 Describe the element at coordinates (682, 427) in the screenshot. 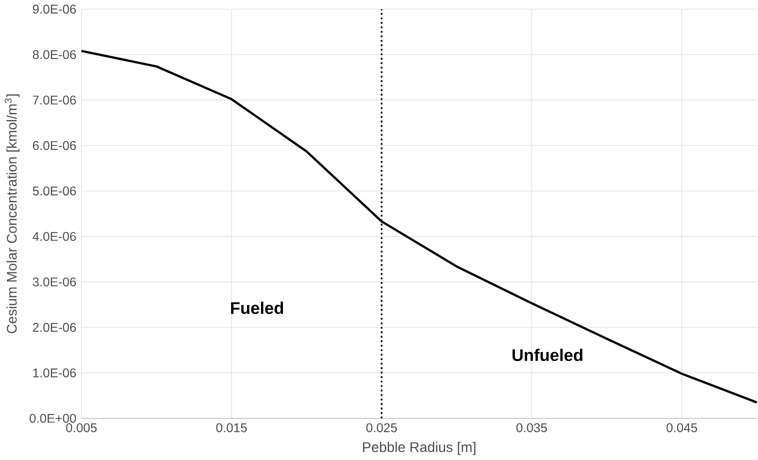

I see `x-tick-label: 0.045` at that location.